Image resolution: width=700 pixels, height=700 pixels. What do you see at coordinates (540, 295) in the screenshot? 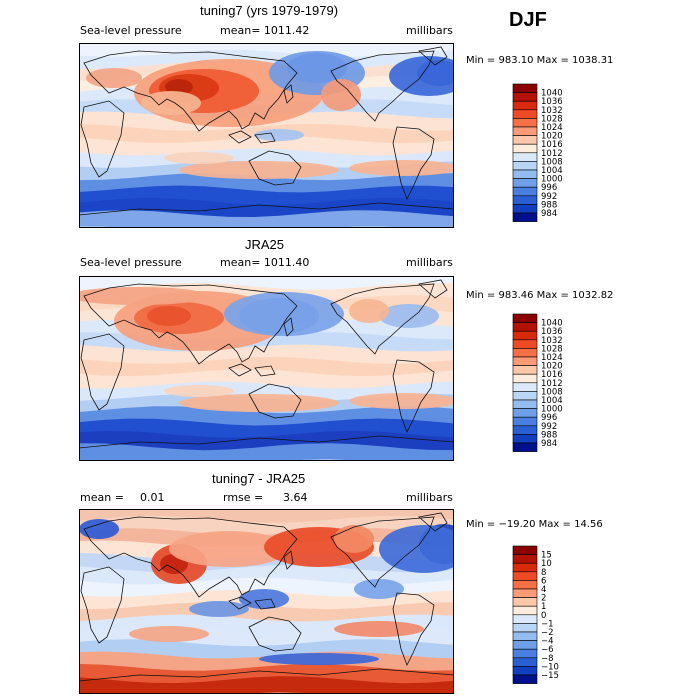
I see `panel2-minmax: Min = 983.46 Max = 1032.82` at bounding box center [540, 295].